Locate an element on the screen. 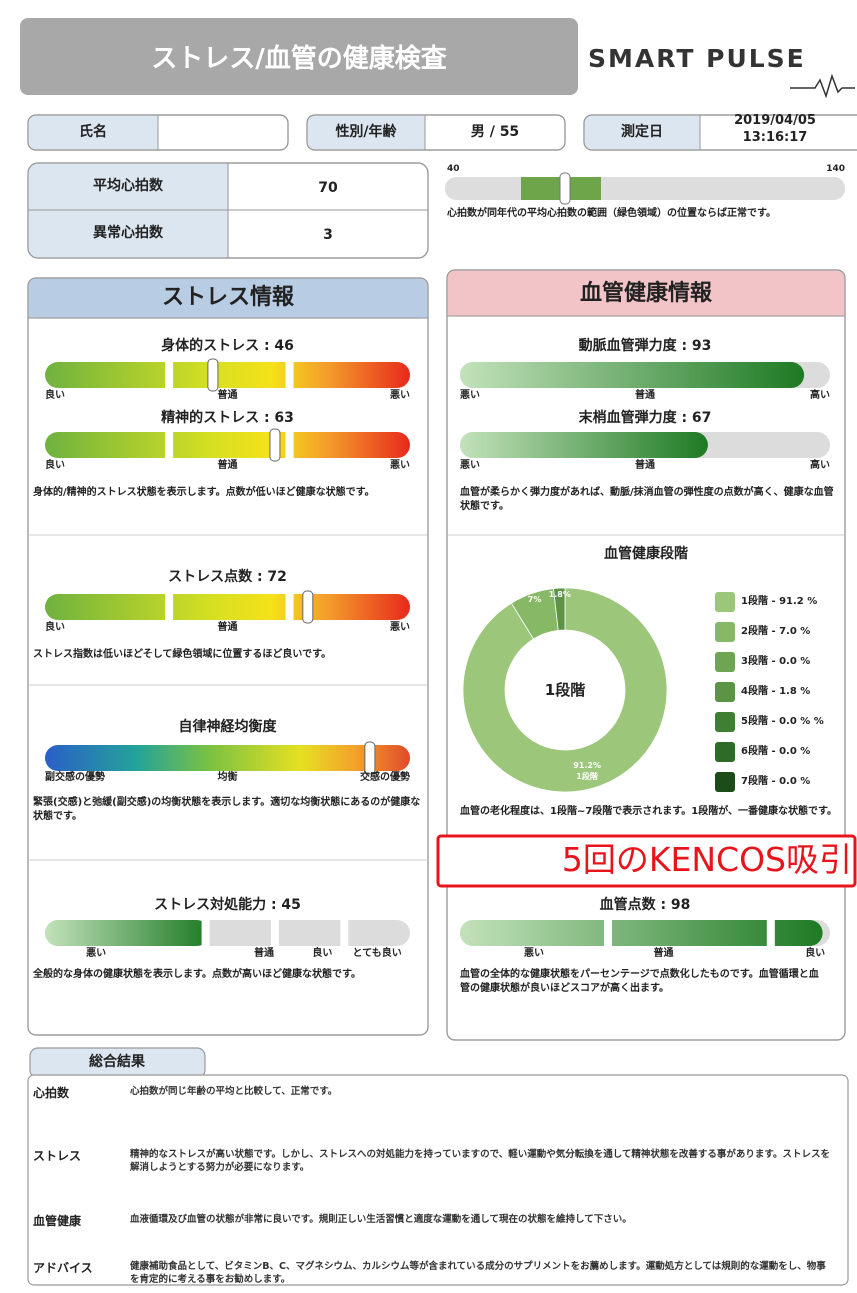 Image resolution: width=857 pixels, height=1293 pixels. gauge-label: 精神的ストレス : 63 is located at coordinates (227, 418).